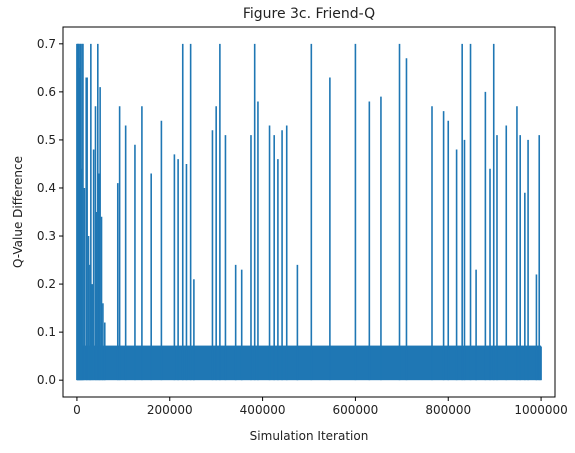  I want to click on y-tick-label: 0.4, so click(46, 188).